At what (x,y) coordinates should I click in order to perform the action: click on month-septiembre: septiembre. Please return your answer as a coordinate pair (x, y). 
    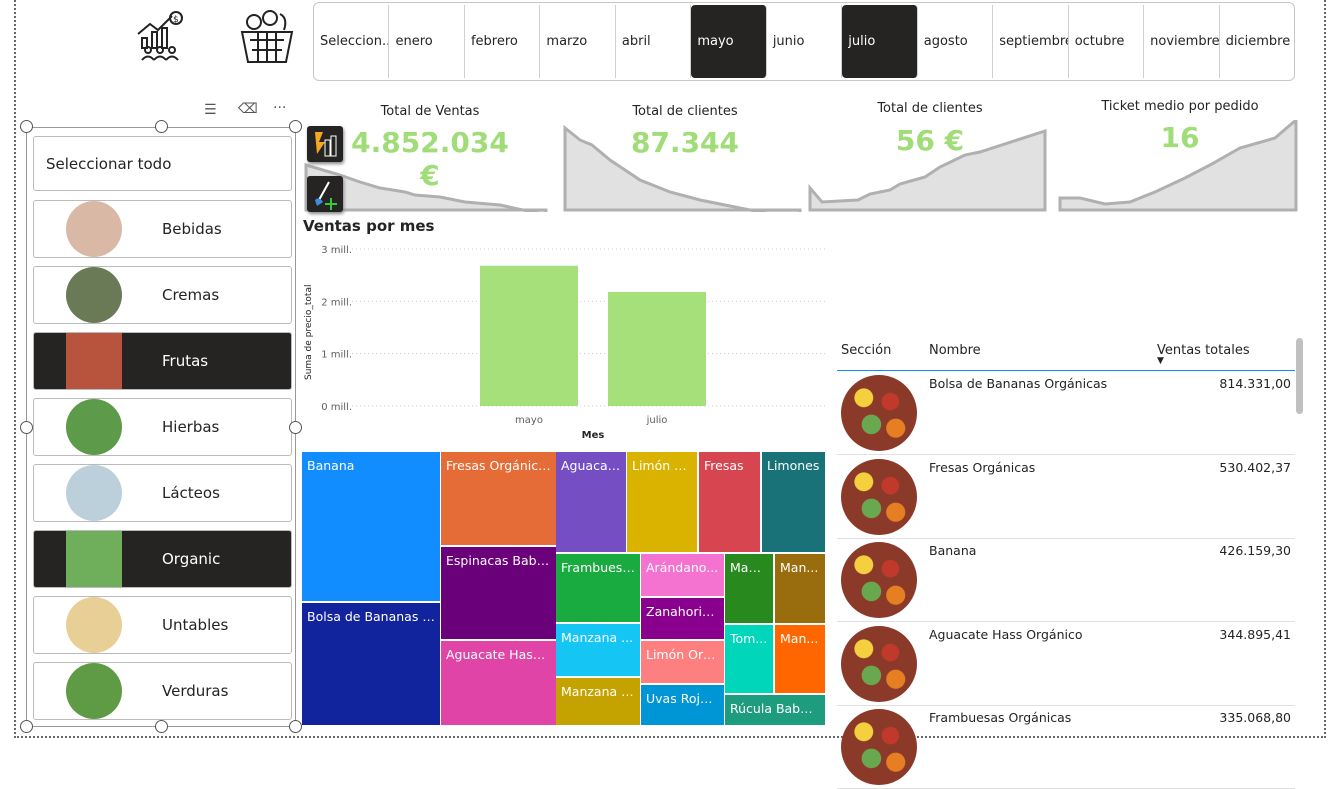
    Looking at the image, I should click on (1031, 41).